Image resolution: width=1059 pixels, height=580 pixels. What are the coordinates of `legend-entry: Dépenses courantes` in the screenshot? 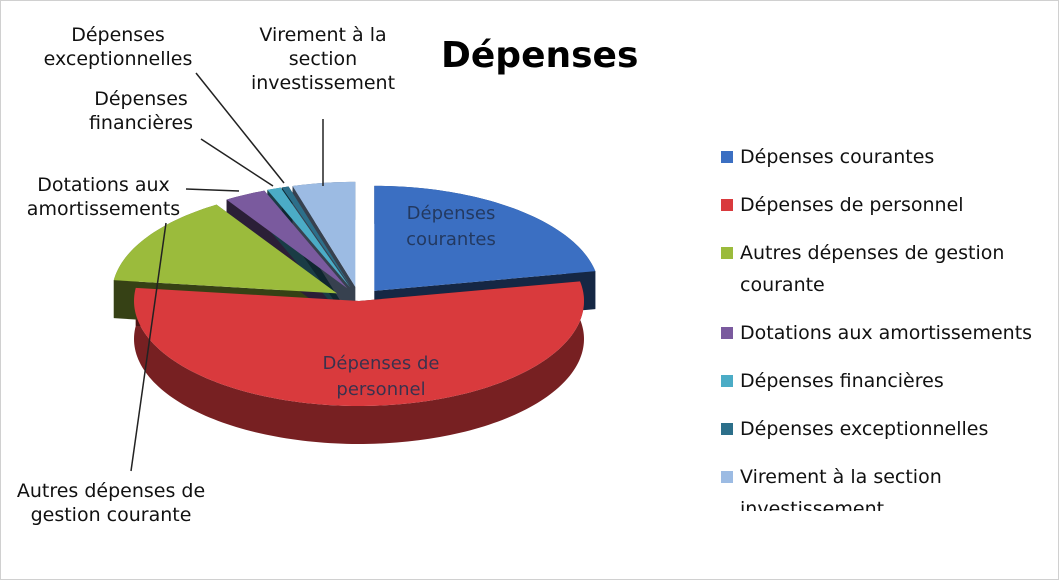 It's located at (888, 157).